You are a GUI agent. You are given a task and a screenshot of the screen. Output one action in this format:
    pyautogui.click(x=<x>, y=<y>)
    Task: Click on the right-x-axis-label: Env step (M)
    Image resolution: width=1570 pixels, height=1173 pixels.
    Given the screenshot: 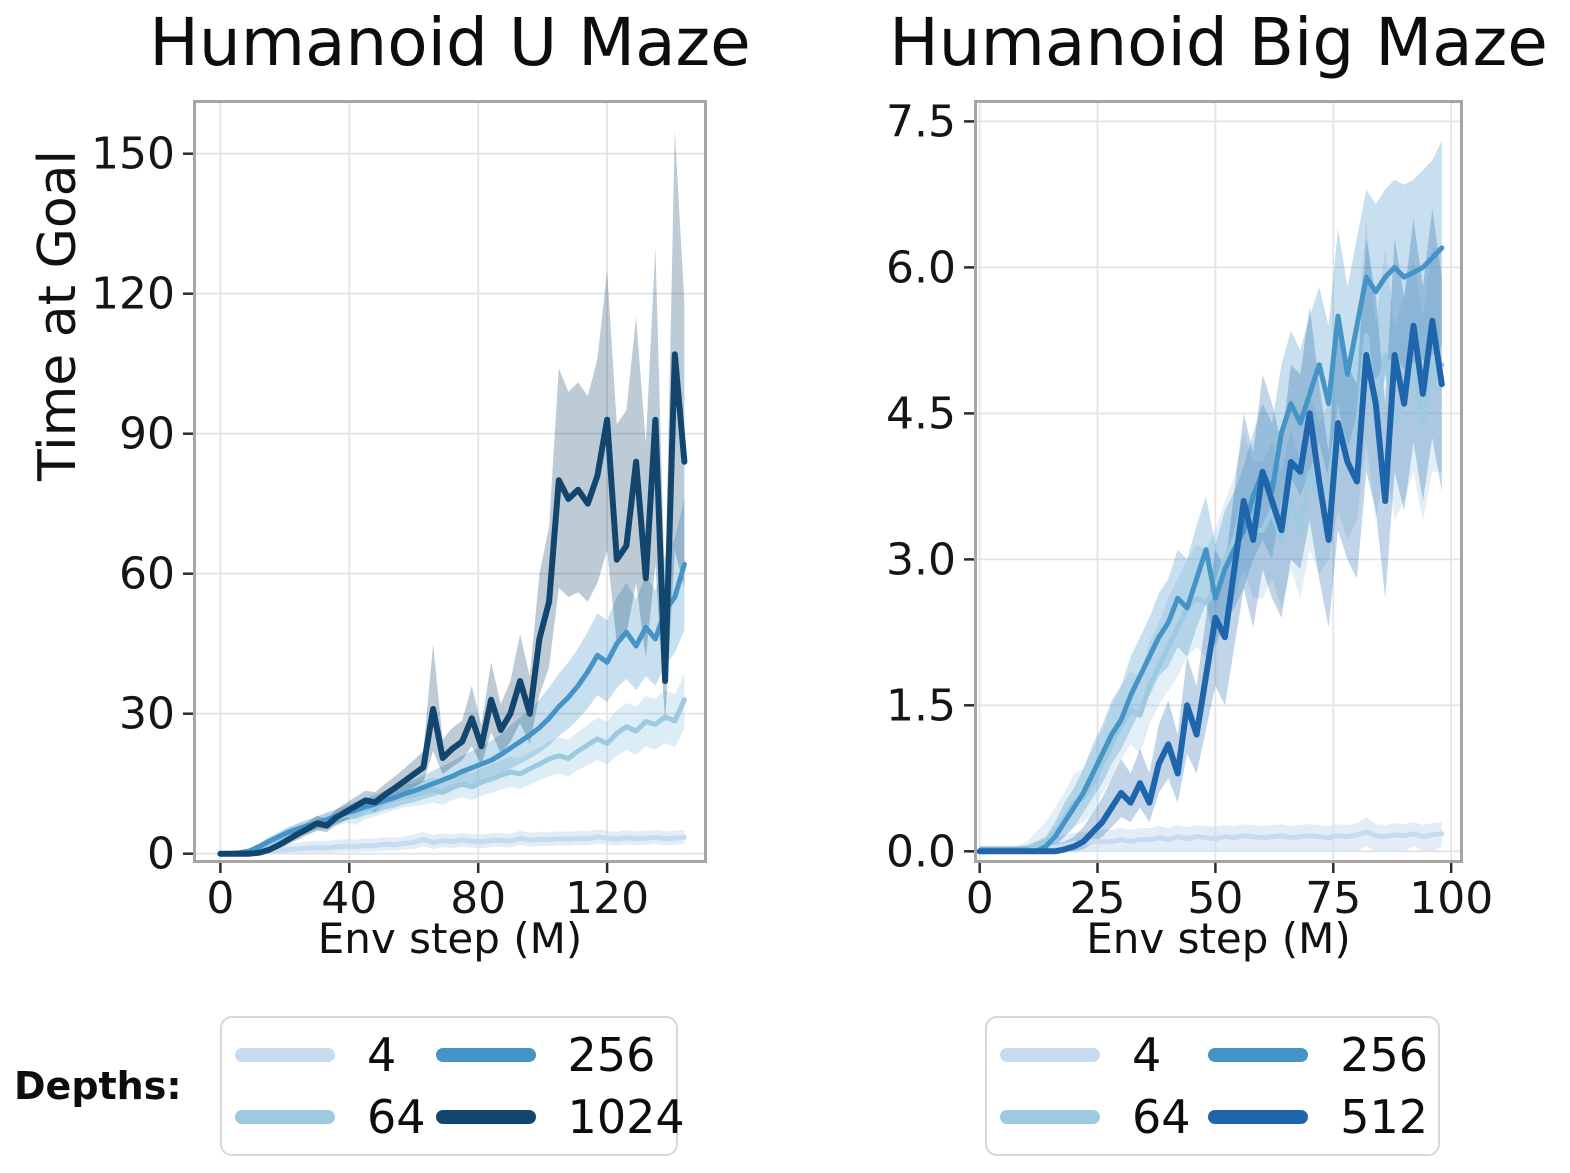 What is the action you would take?
    pyautogui.click(x=1218, y=938)
    